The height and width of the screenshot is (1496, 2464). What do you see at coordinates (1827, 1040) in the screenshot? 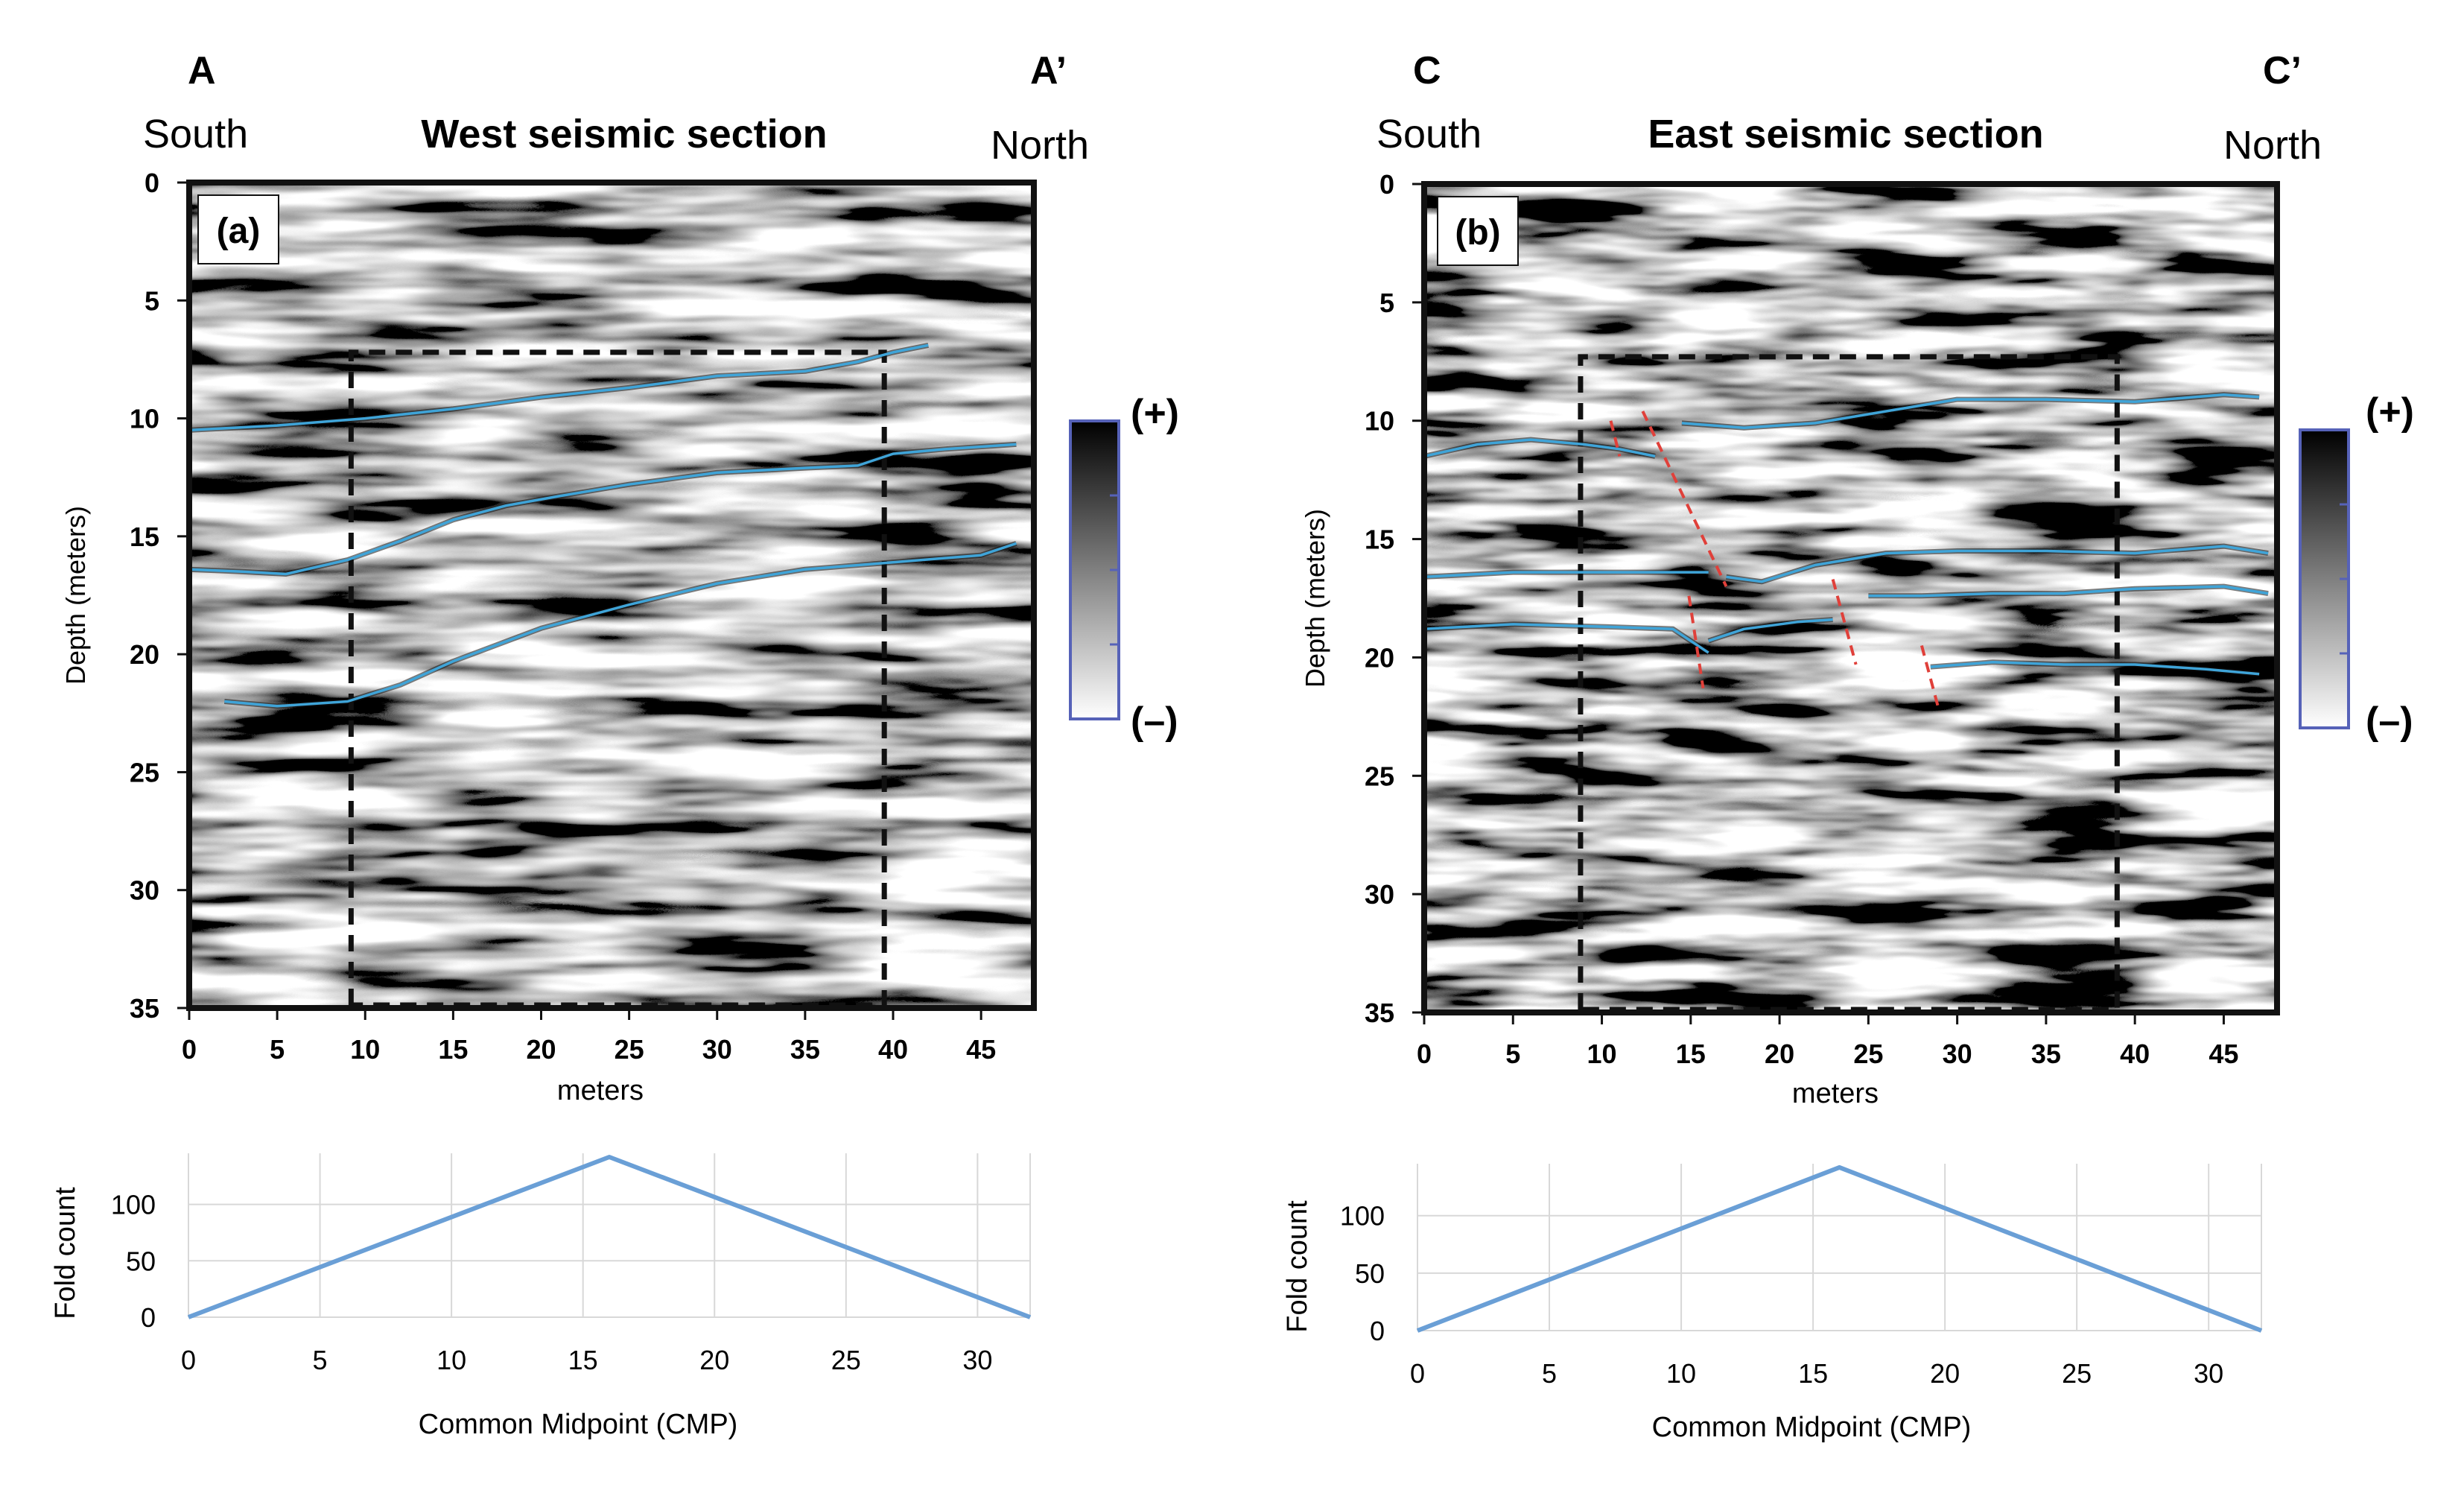
I see `x-ticks: 0 5 10 15 20 25 30 35 40 45` at bounding box center [1827, 1040].